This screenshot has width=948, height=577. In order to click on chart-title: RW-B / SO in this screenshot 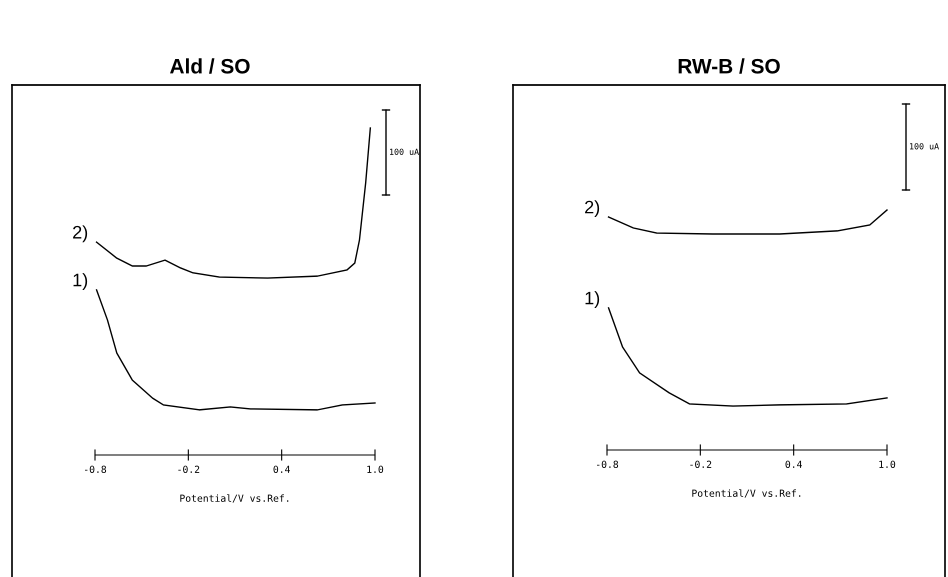, I will do `click(729, 66)`.